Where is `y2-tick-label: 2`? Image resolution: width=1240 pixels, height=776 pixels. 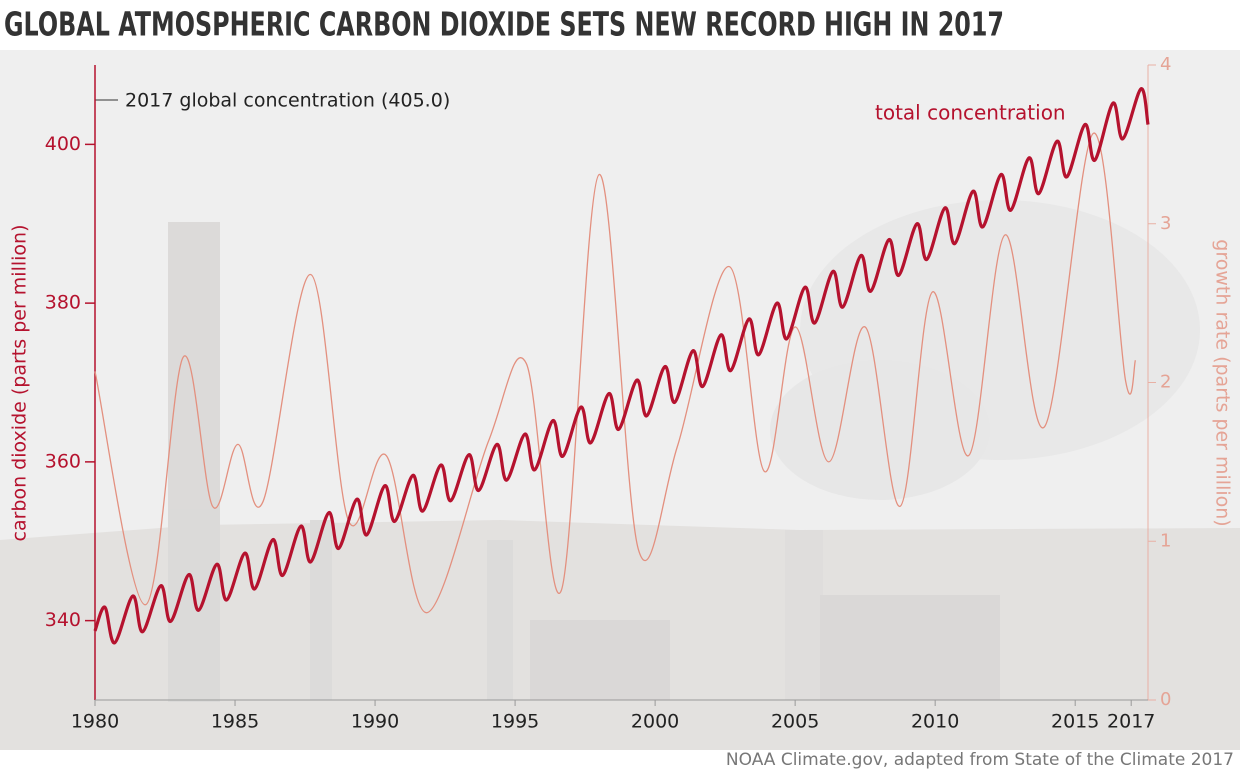
y2-tick-label: 2 is located at coordinates (1165, 382).